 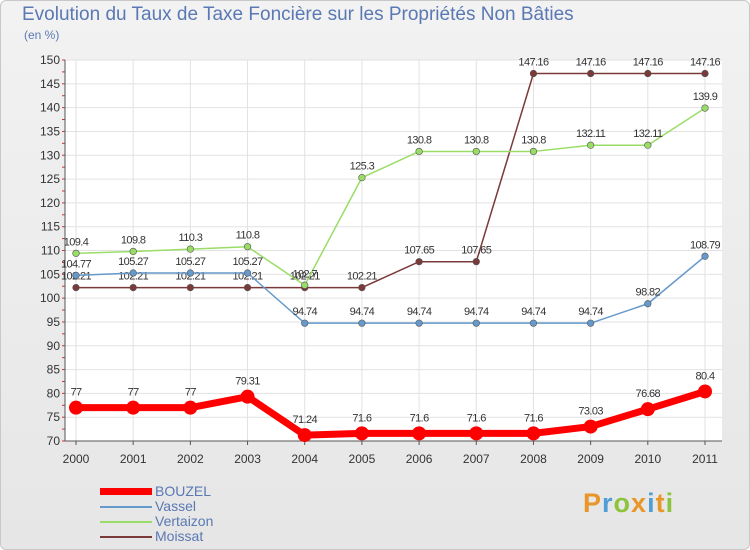 What do you see at coordinates (54, 370) in the screenshot?
I see `y-tick-label: 85` at bounding box center [54, 370].